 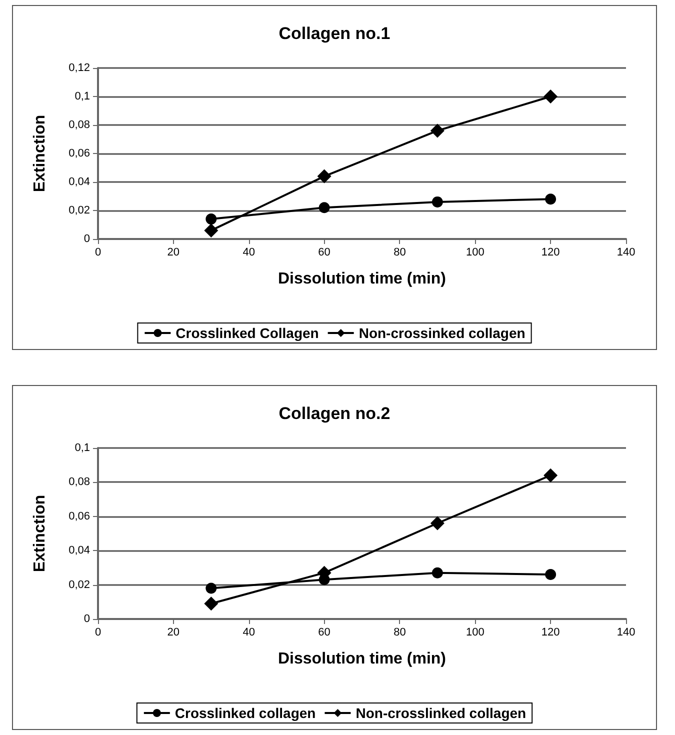 What do you see at coordinates (79, 68) in the screenshot?
I see `y-tick-label: 0,12` at bounding box center [79, 68].